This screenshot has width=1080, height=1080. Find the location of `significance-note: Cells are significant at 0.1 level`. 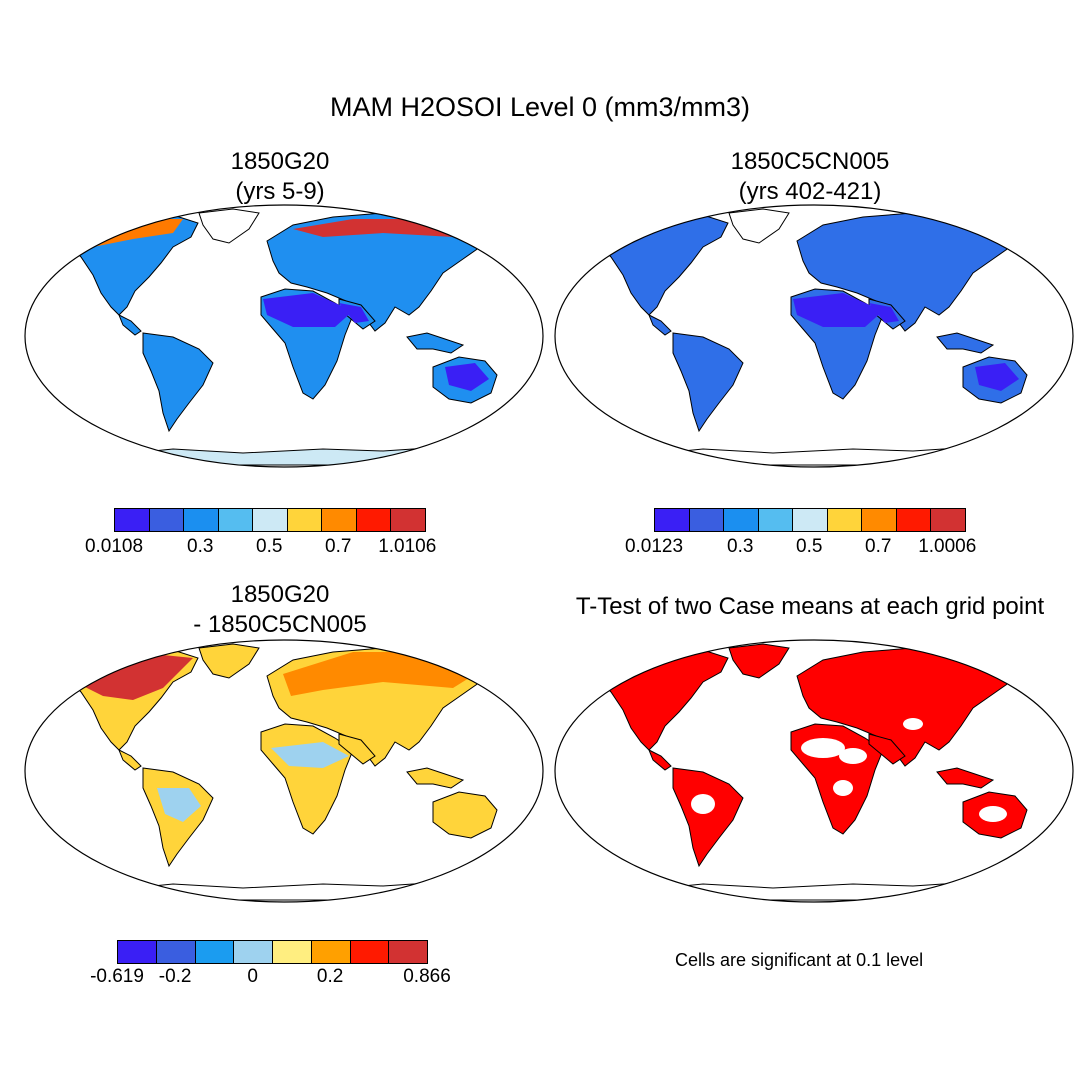

significance-note: Cells are significant at 0.1 level is located at coordinates (799, 960).